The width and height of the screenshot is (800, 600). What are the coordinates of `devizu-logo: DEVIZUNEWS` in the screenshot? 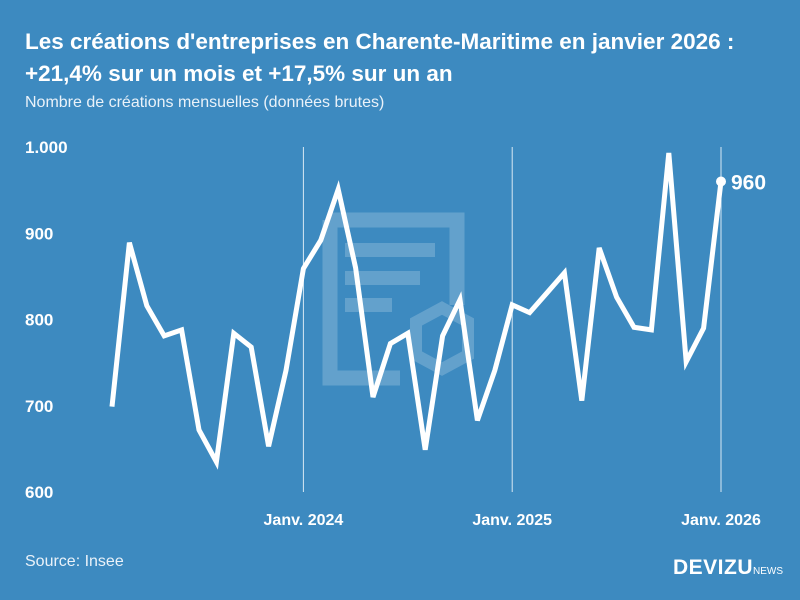 It's located at (728, 568).